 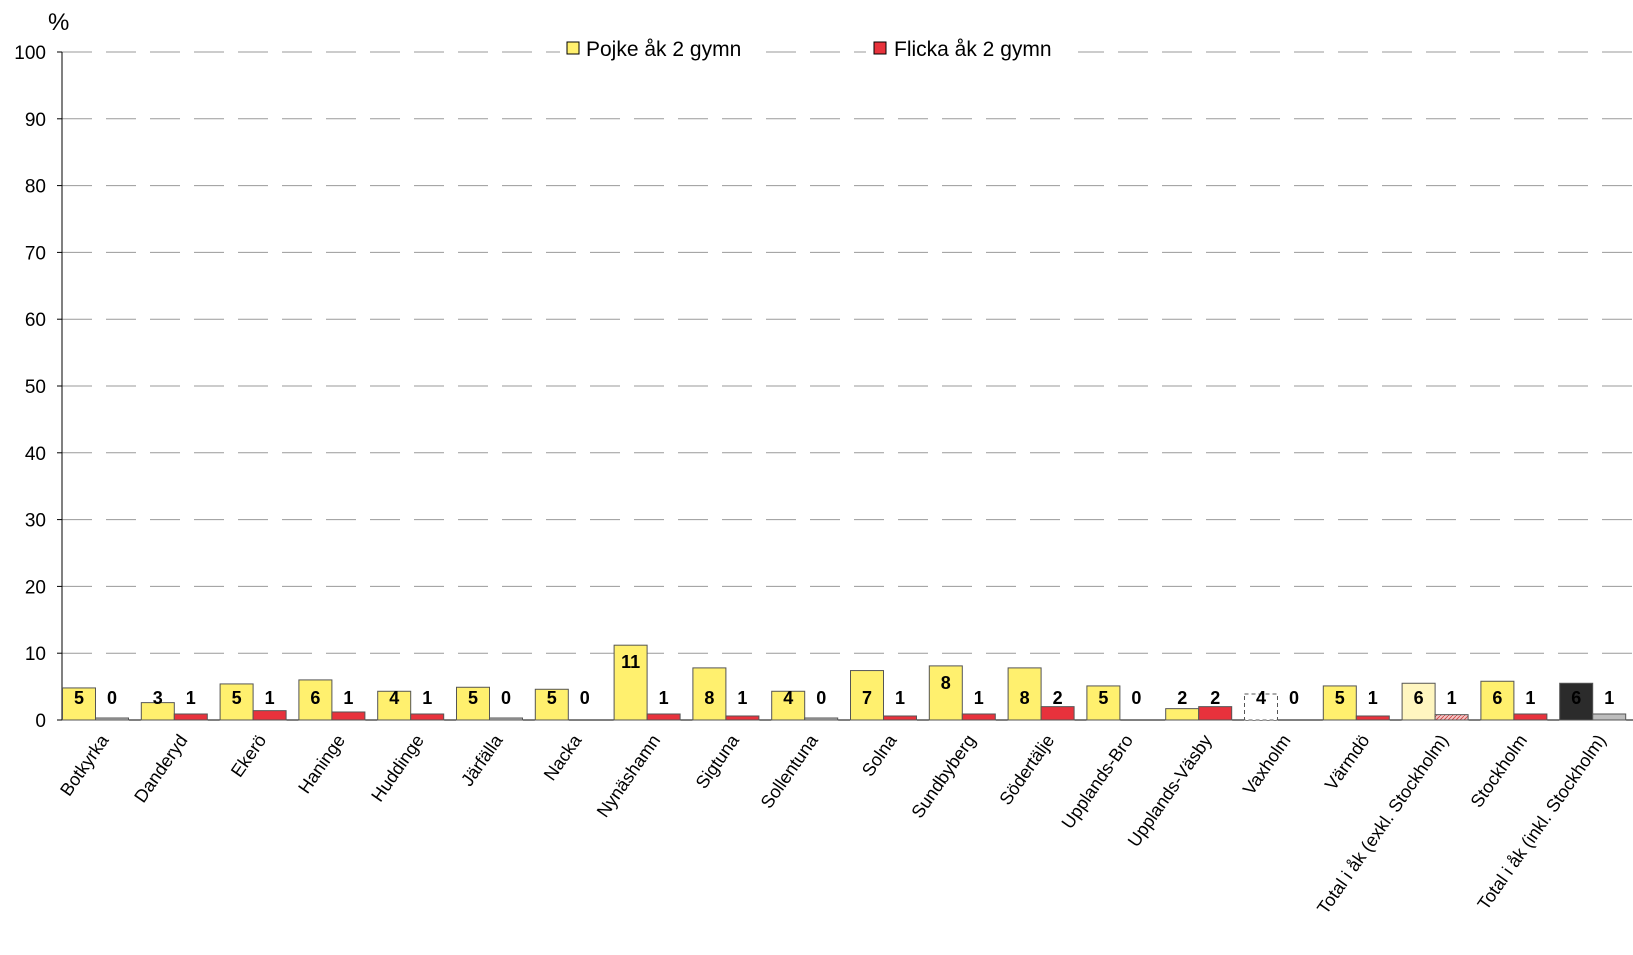 I want to click on legend-swatch-pojke, so click(x=573, y=48).